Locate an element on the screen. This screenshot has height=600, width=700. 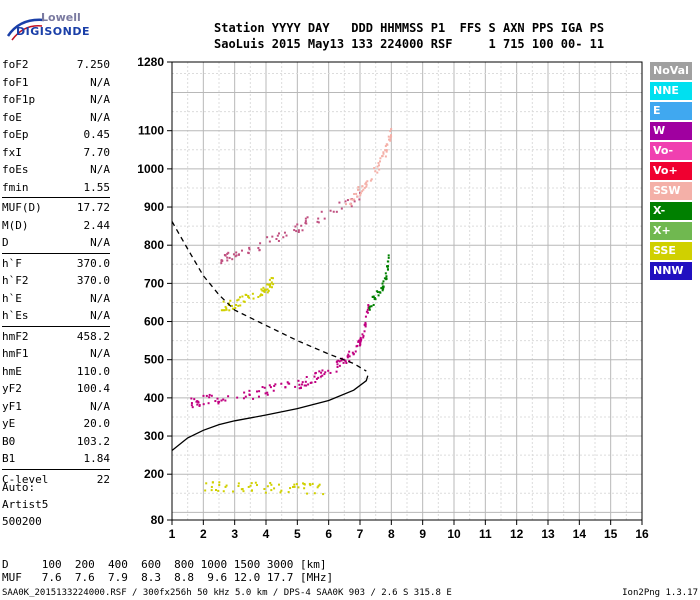
param-row-foes: foEs N/A is located at coordinates (56, 170).